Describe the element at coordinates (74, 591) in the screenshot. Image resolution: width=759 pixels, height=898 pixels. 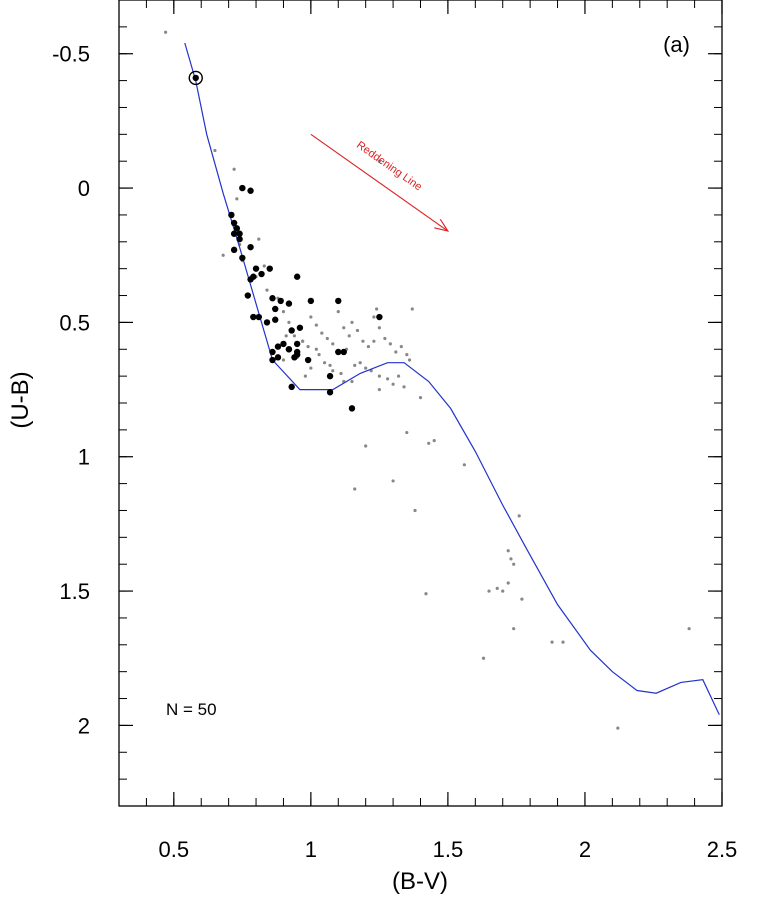
I see `y-tick-label: 1.5` at that location.